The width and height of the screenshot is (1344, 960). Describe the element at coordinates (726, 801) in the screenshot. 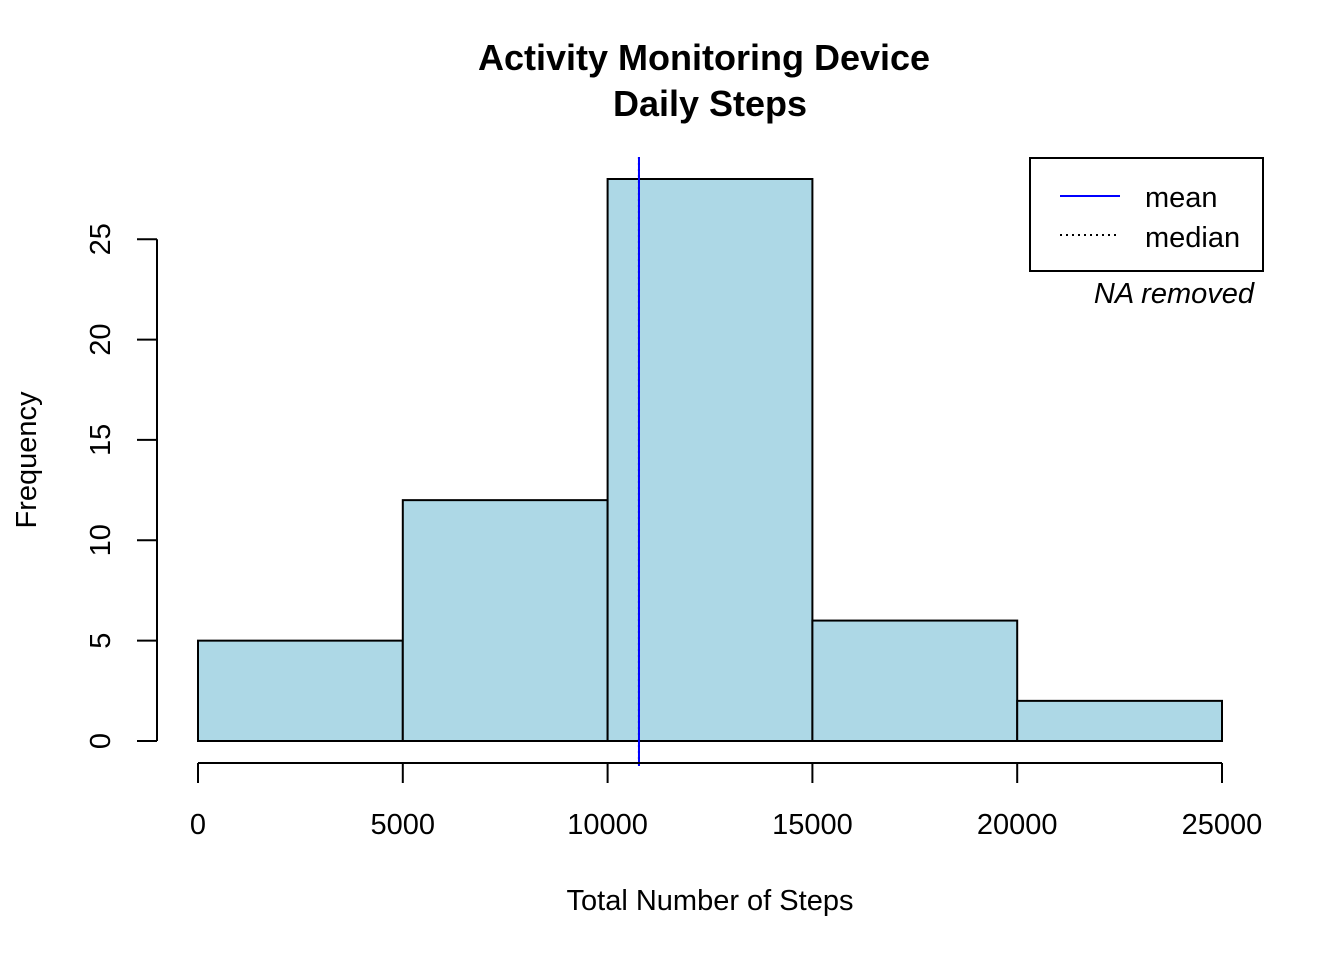

I see `x-axis: 0 5000 10000 15000 20000 25000` at that location.